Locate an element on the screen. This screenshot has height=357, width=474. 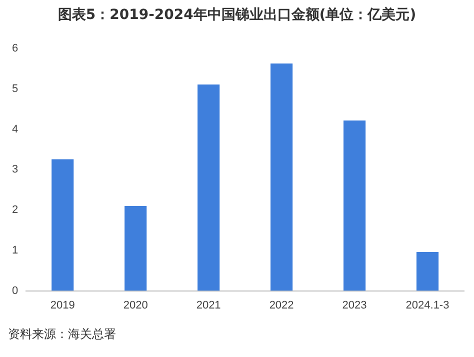
y-tick-label: 1 is located at coordinates (15, 250).